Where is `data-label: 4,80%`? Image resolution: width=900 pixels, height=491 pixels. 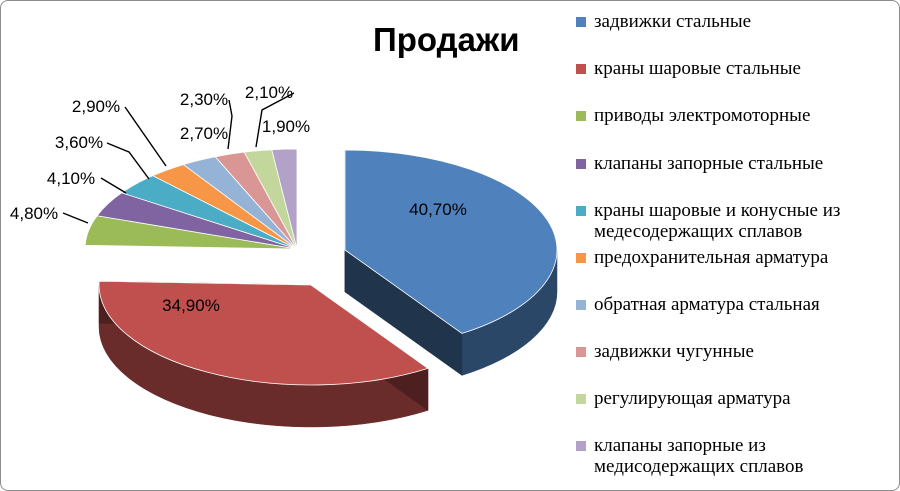 data-label: 4,80% is located at coordinates (34, 213).